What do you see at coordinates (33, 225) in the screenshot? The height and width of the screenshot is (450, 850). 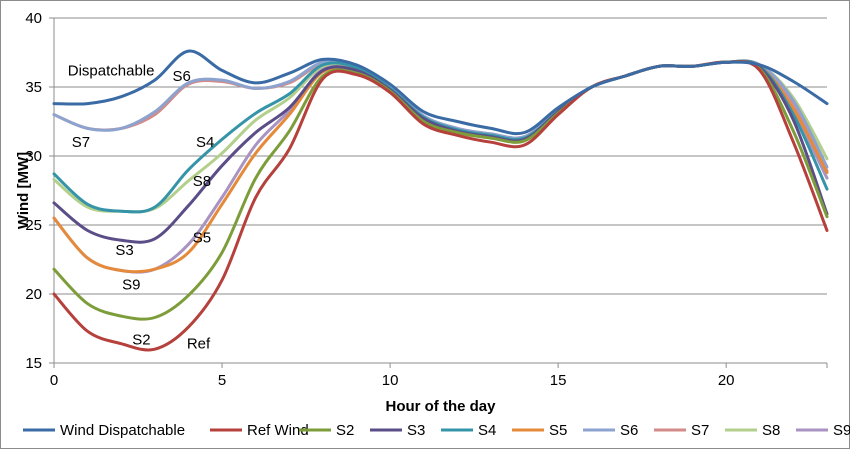 I see `y-tick-label: 25` at bounding box center [33, 225].